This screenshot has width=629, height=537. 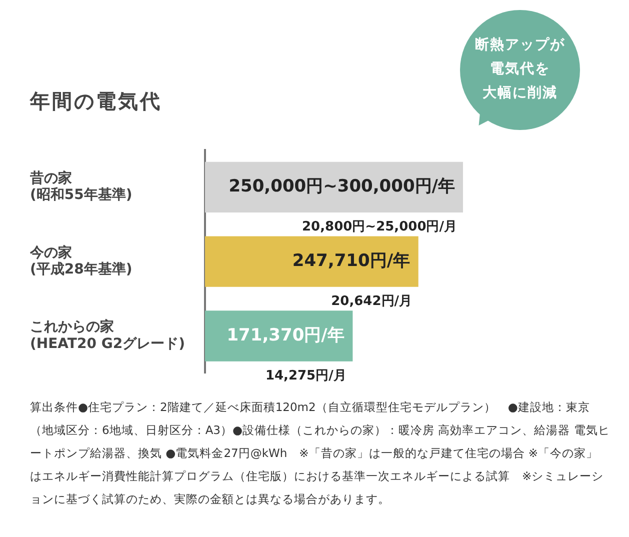 What do you see at coordinates (520, 69) in the screenshot?
I see `text: 電気代を` at bounding box center [520, 69].